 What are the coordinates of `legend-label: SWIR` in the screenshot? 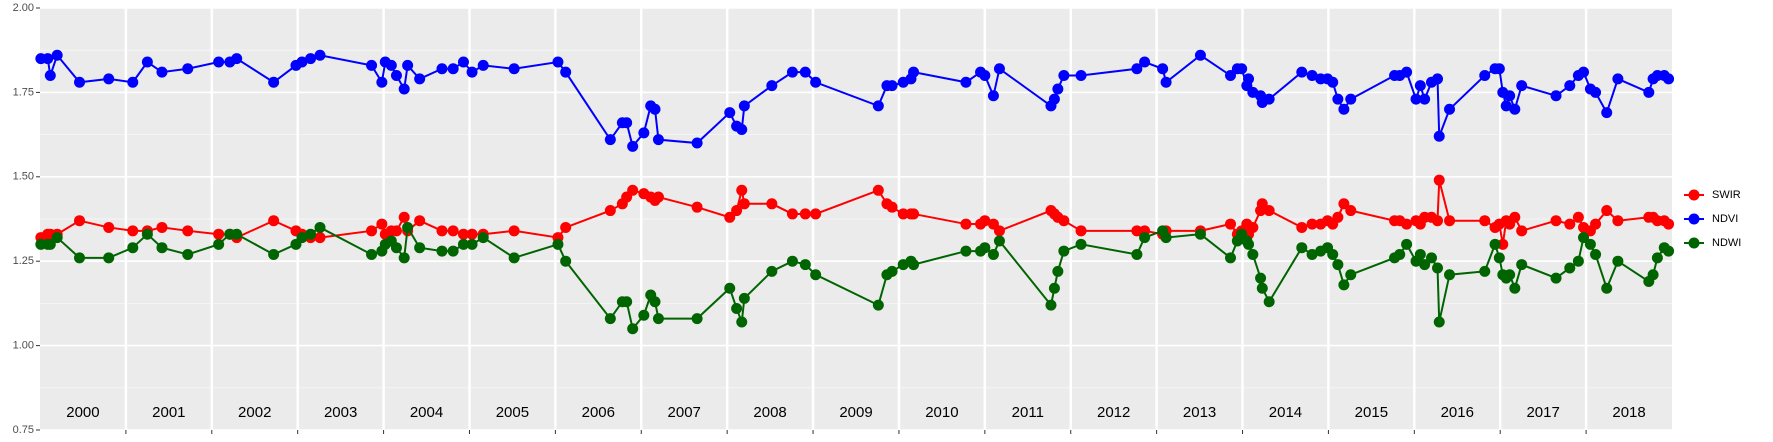 It's located at (1726, 195).